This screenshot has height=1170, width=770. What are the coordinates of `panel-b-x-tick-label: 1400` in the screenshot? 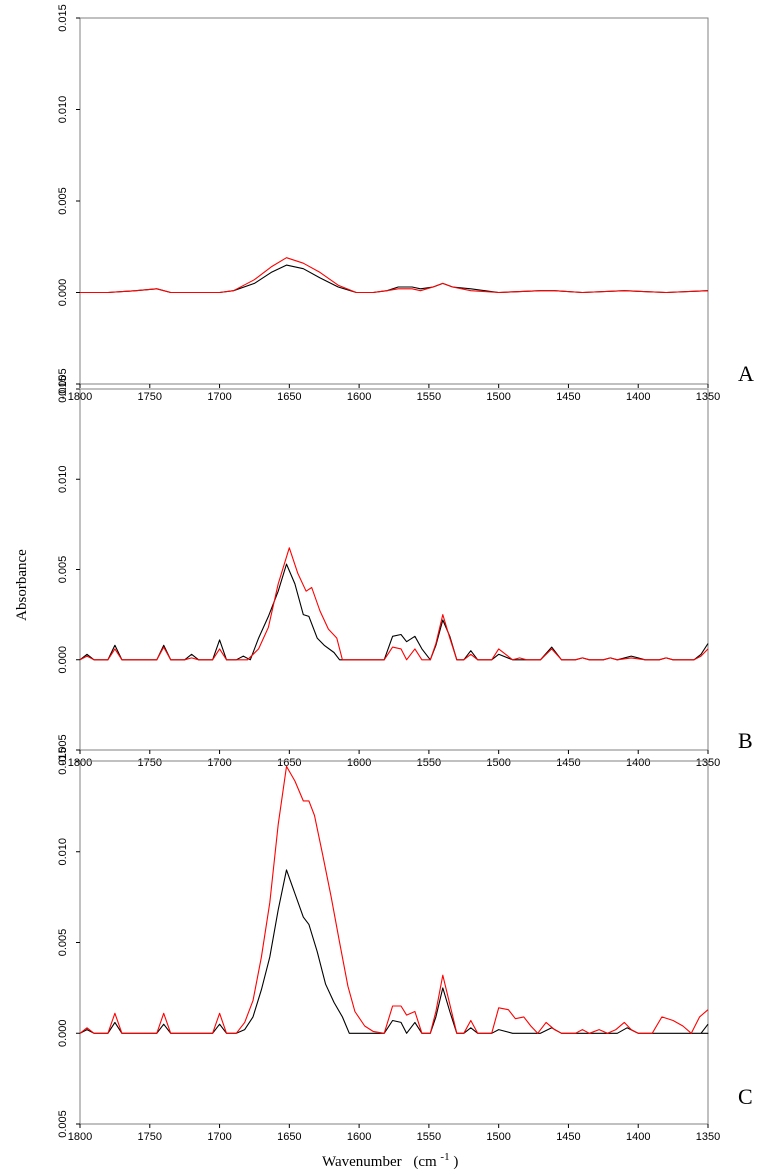 It's located at (638, 763).